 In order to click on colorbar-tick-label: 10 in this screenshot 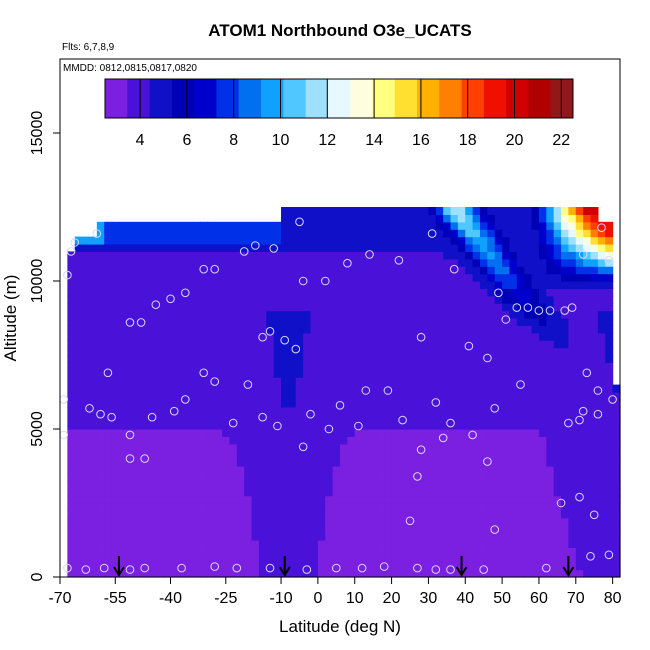, I will do `click(281, 140)`.